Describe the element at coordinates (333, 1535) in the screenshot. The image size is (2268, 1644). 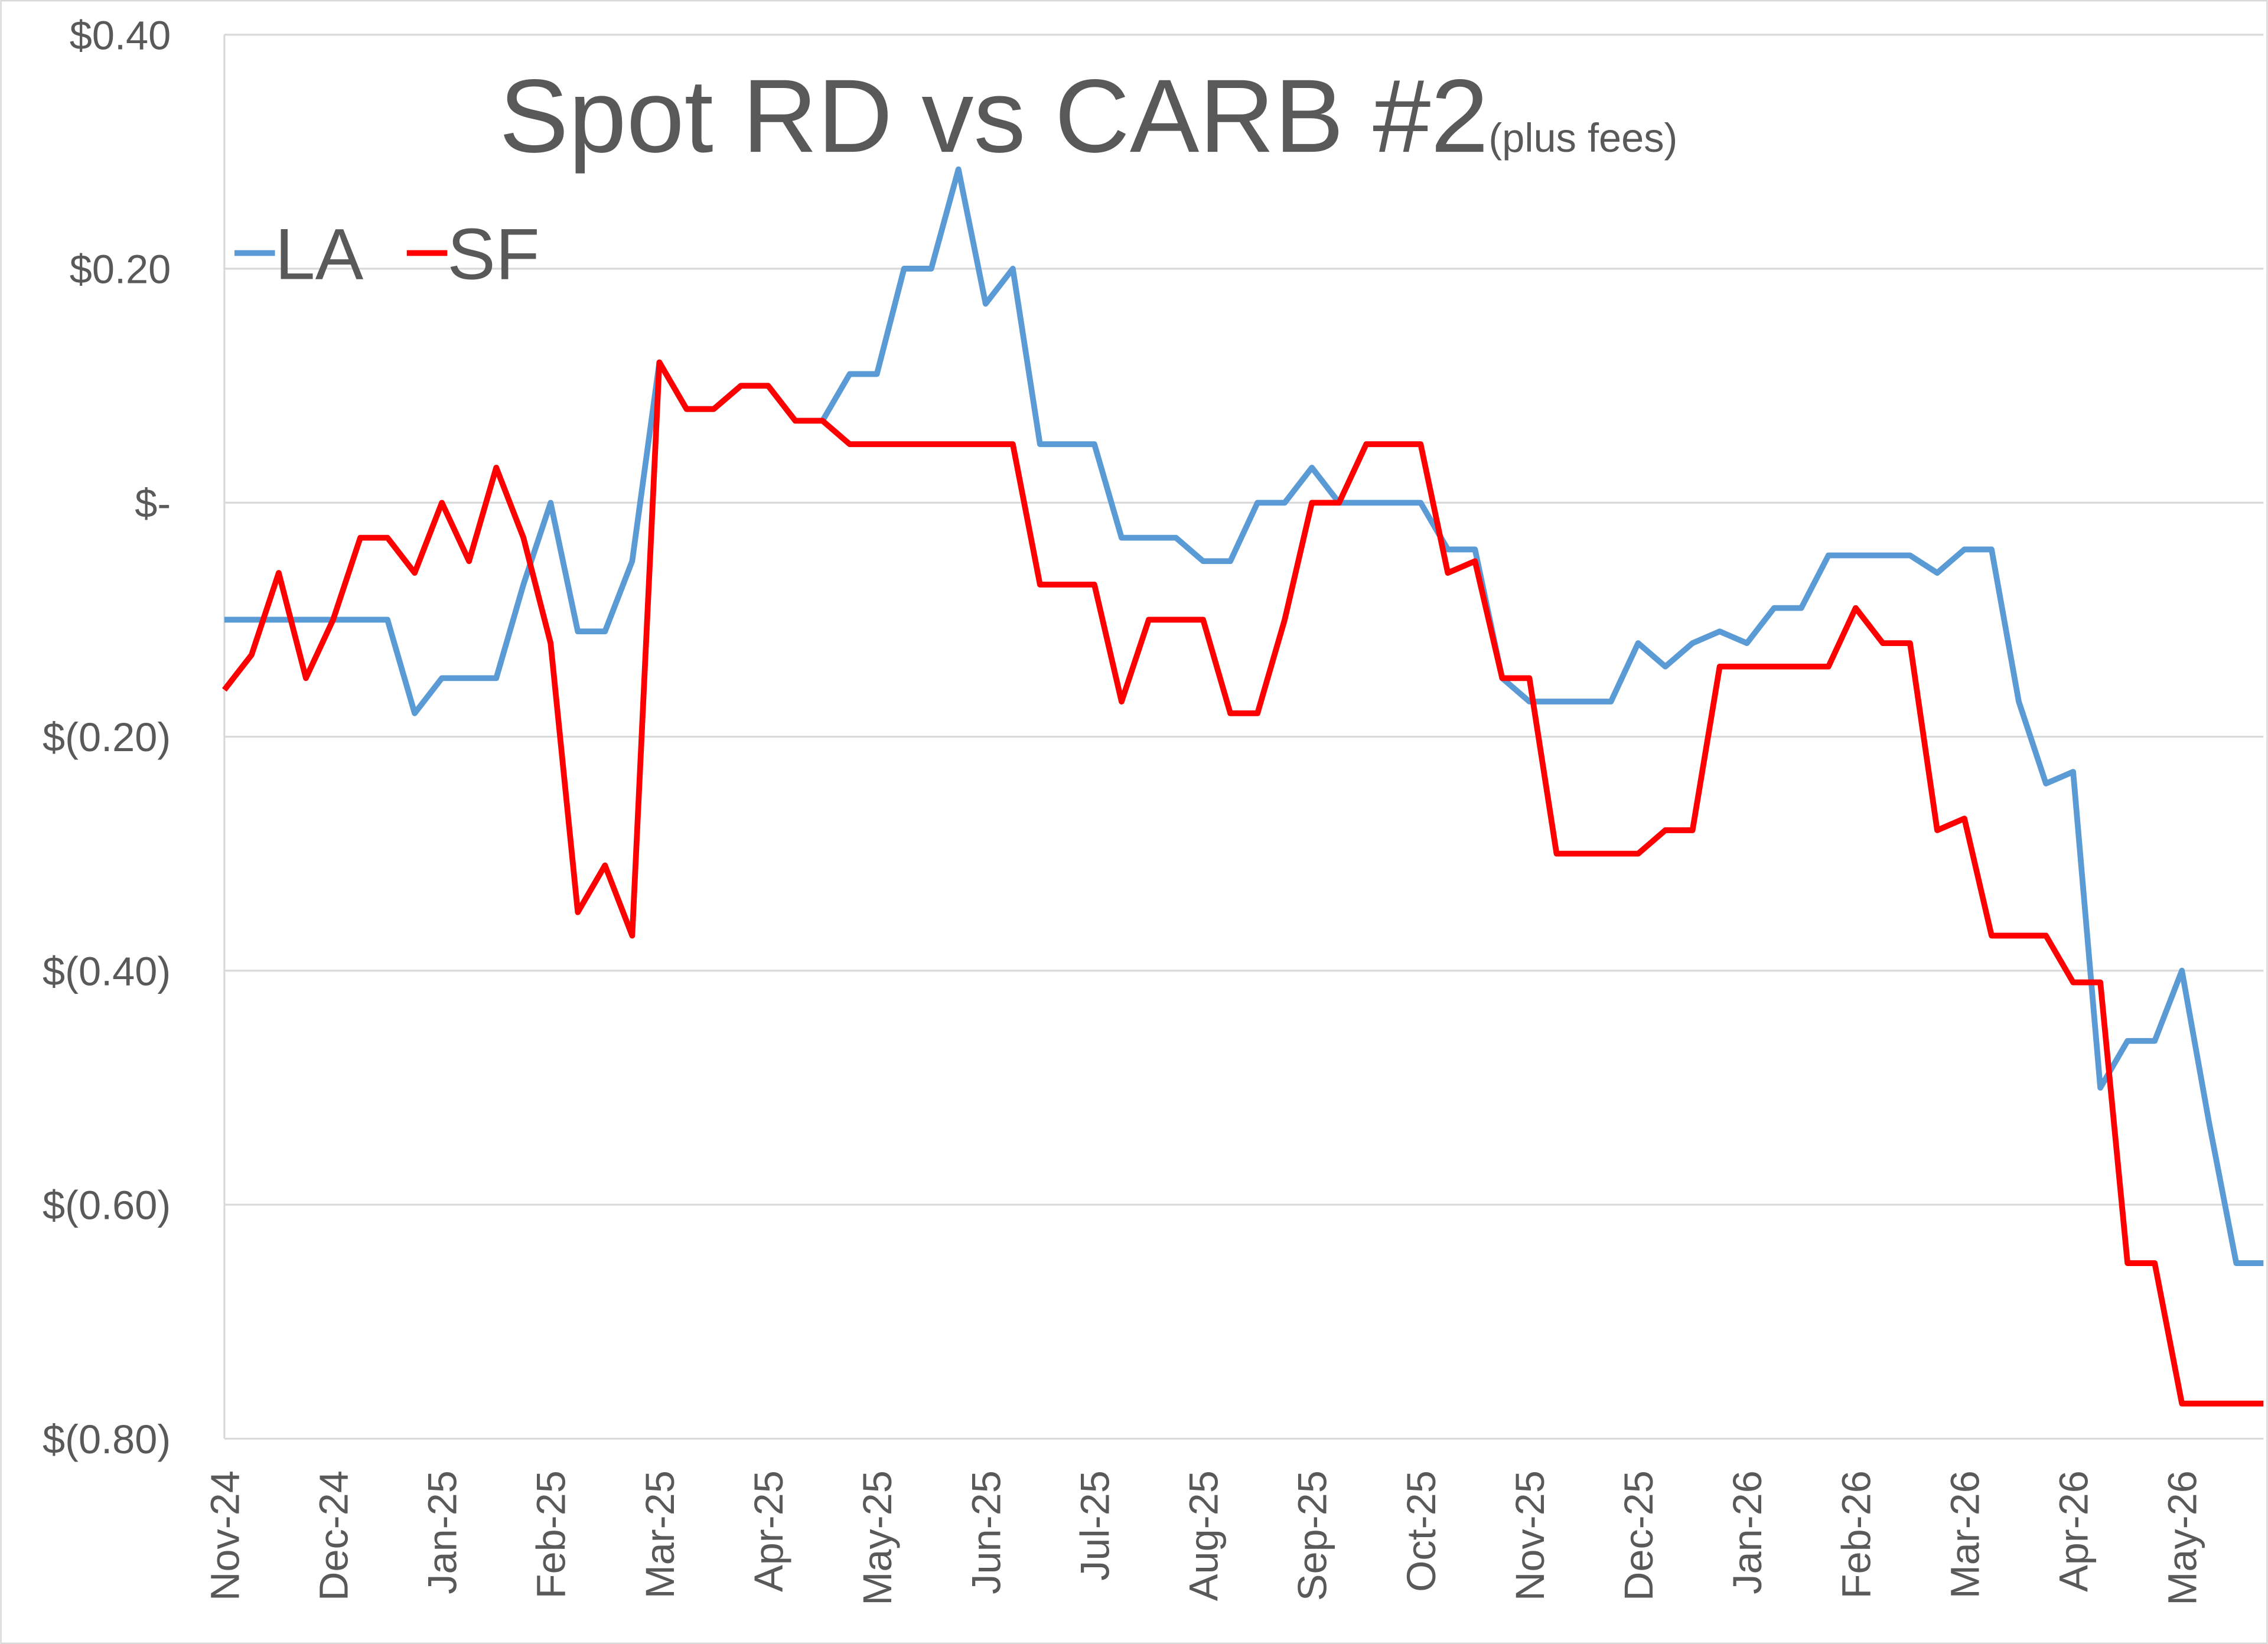
I see `x-tick-label: Dec-24` at that location.